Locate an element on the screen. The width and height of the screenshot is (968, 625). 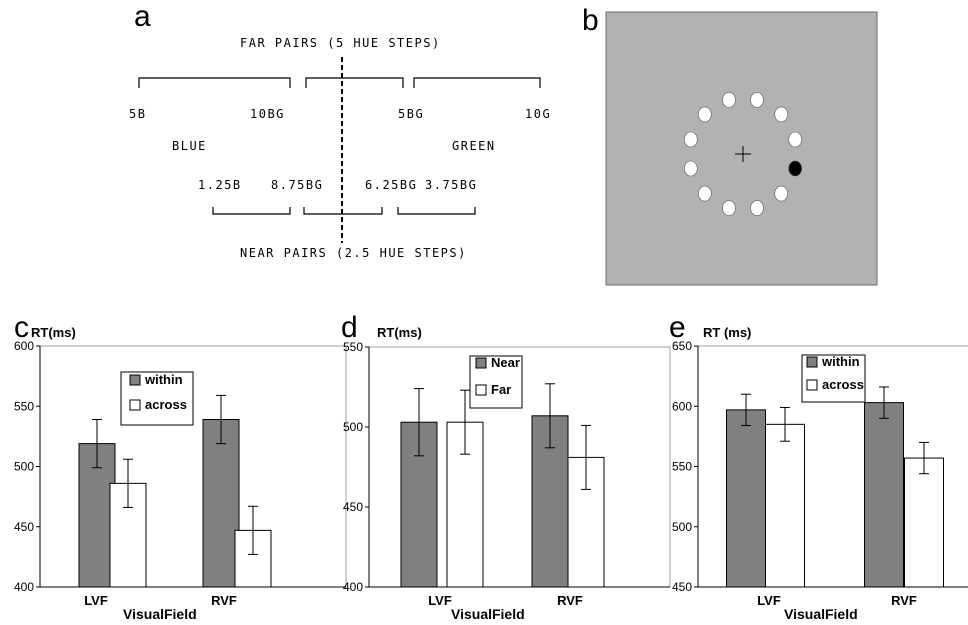
panel-label-d: d is located at coordinates (349, 327).